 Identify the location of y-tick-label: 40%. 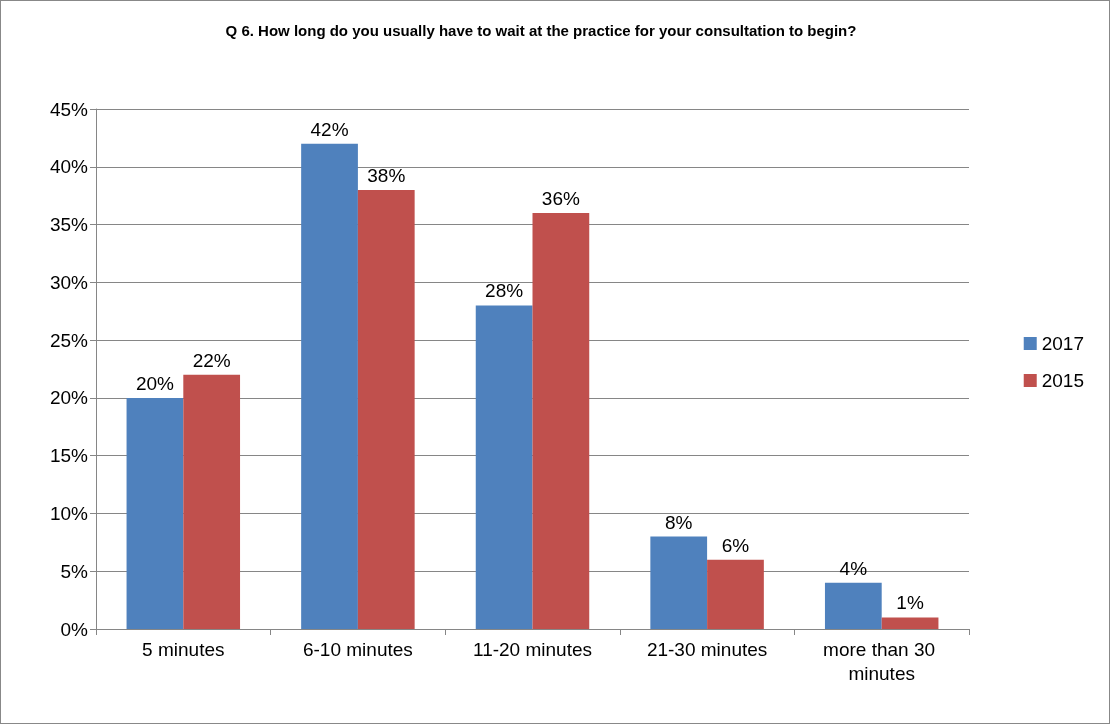
(69, 167).